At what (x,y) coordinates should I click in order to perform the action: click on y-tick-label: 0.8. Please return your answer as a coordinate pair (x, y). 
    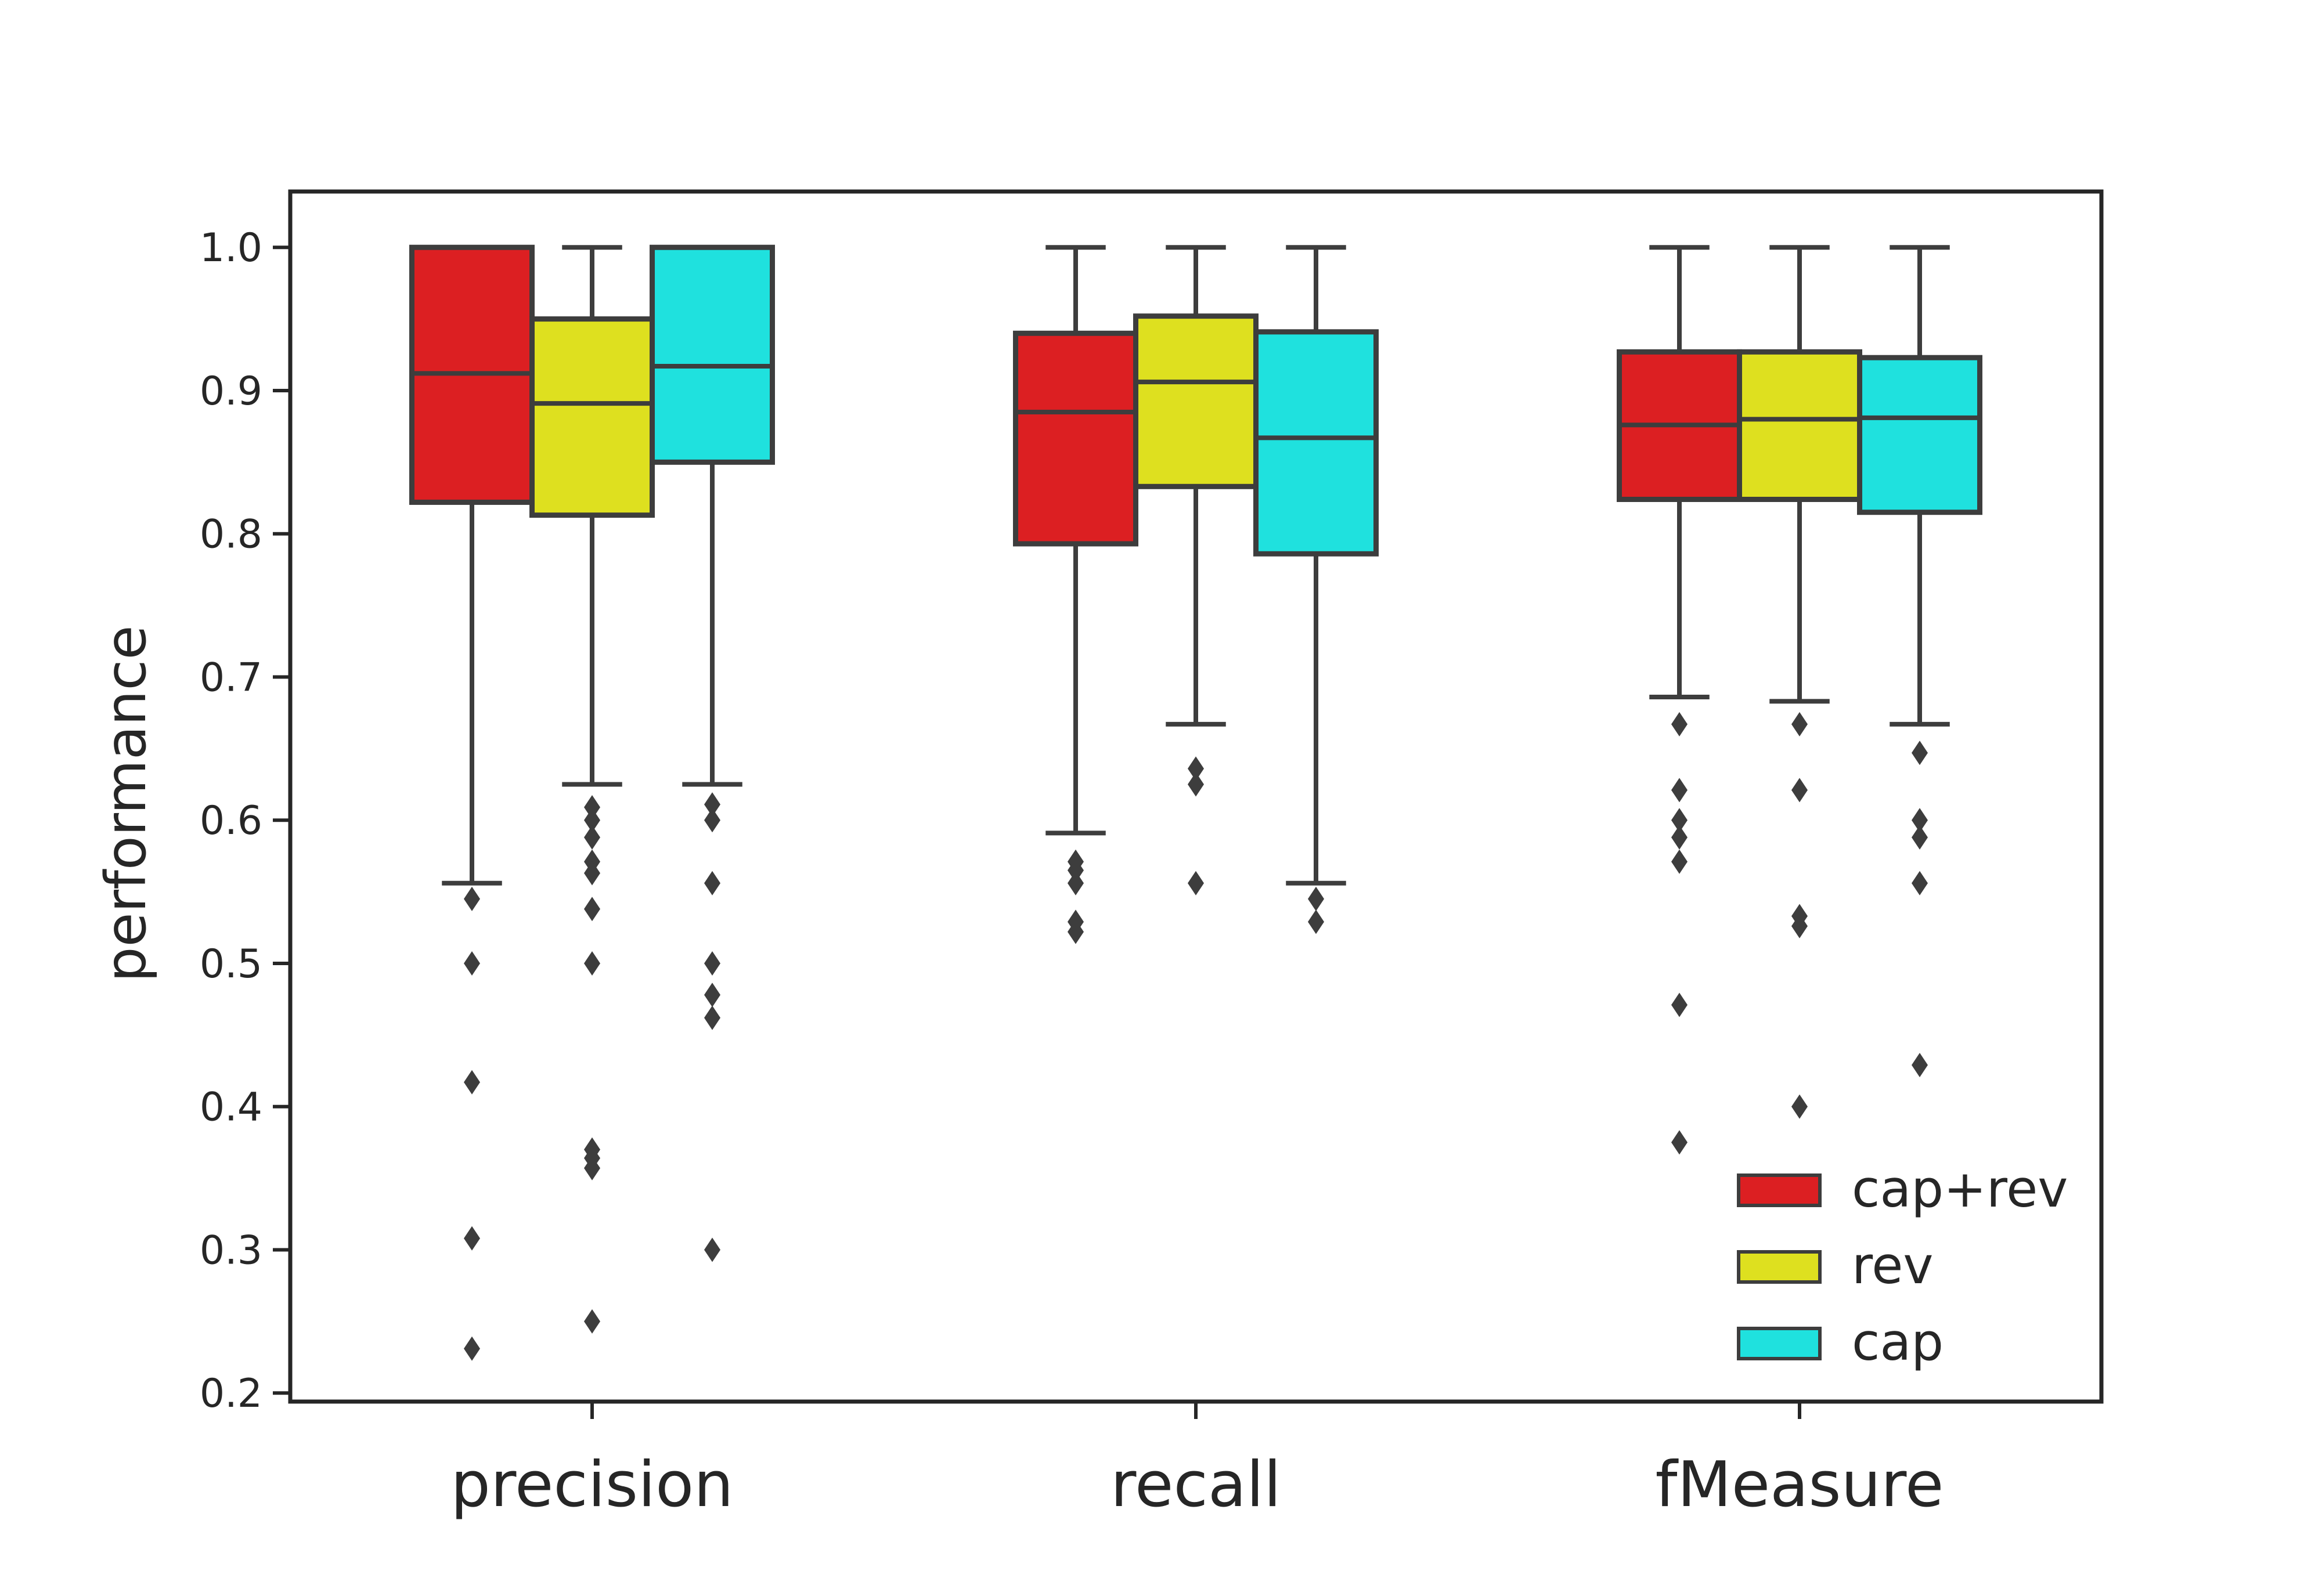
    Looking at the image, I should click on (231, 535).